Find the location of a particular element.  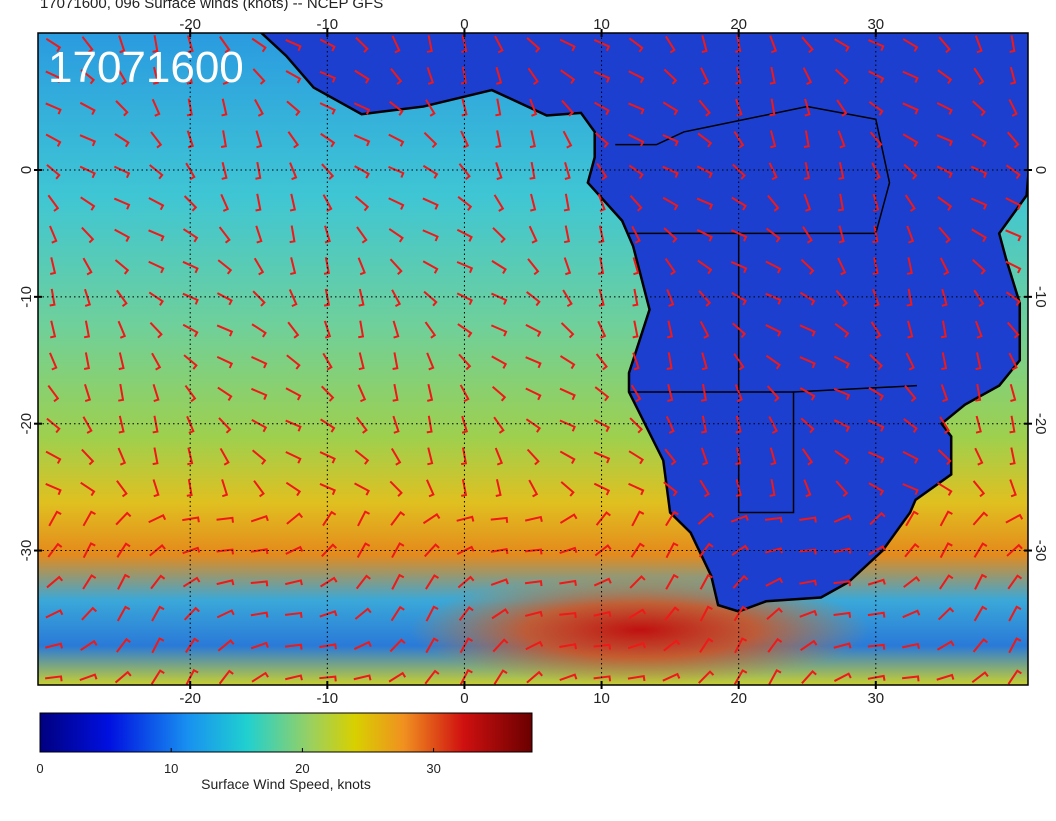

lat-label-left: -10 is located at coordinates (26, 297).